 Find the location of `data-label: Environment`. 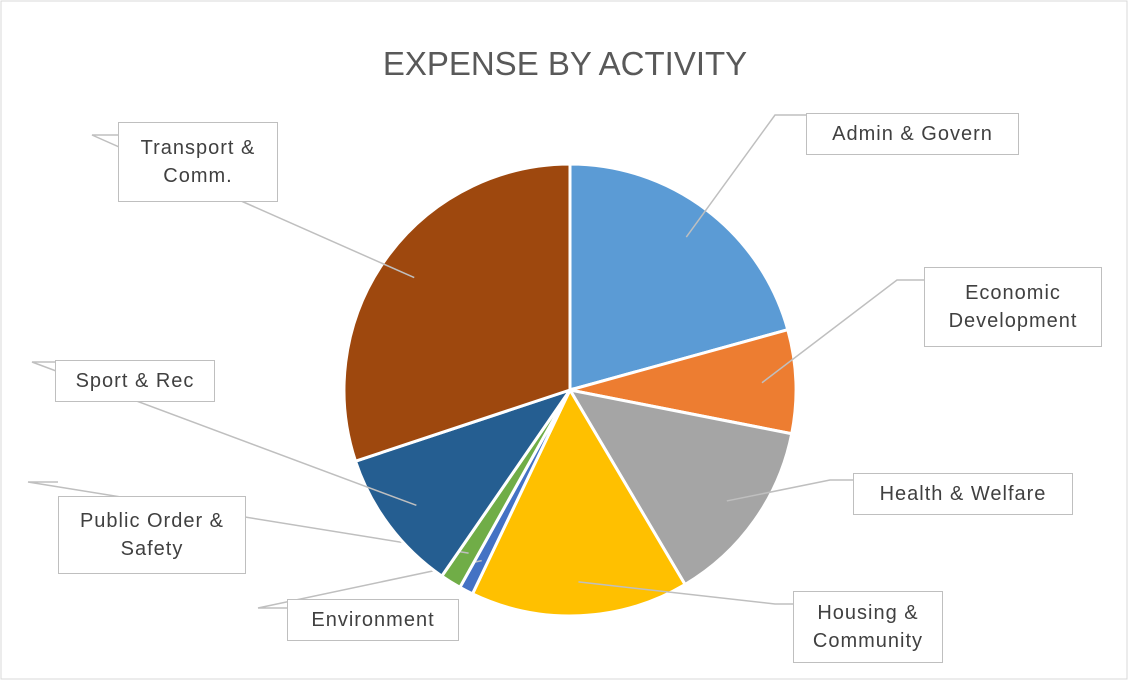

data-label: Environment is located at coordinates (373, 620).